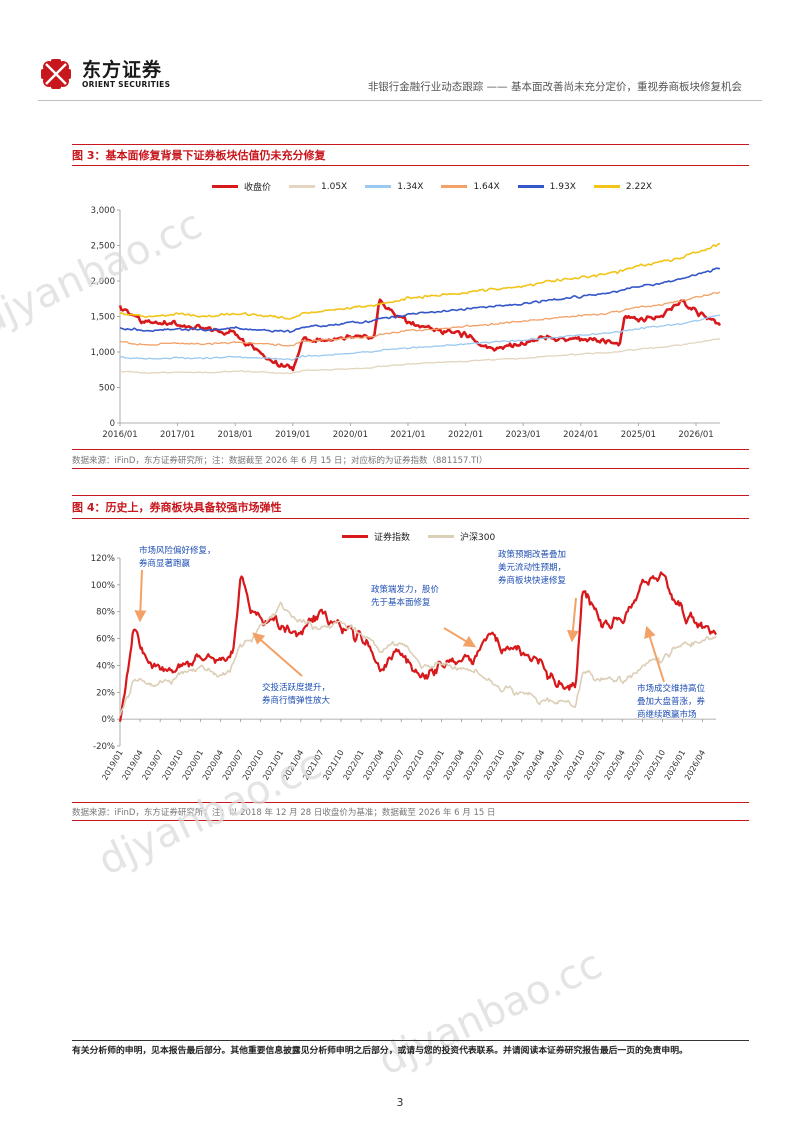  What do you see at coordinates (580, 435) in the screenshot?
I see `x-tick-label: 2024/01` at bounding box center [580, 435].